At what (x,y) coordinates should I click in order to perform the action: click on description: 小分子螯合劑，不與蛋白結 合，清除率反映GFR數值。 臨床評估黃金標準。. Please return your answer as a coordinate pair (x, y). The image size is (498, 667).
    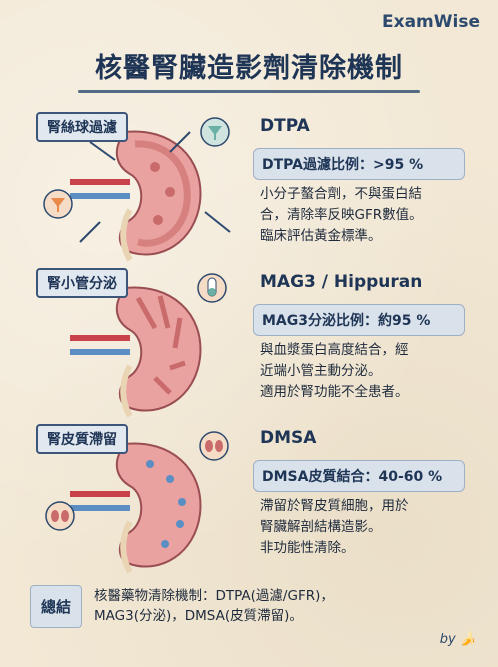
    Looking at the image, I should click on (341, 215).